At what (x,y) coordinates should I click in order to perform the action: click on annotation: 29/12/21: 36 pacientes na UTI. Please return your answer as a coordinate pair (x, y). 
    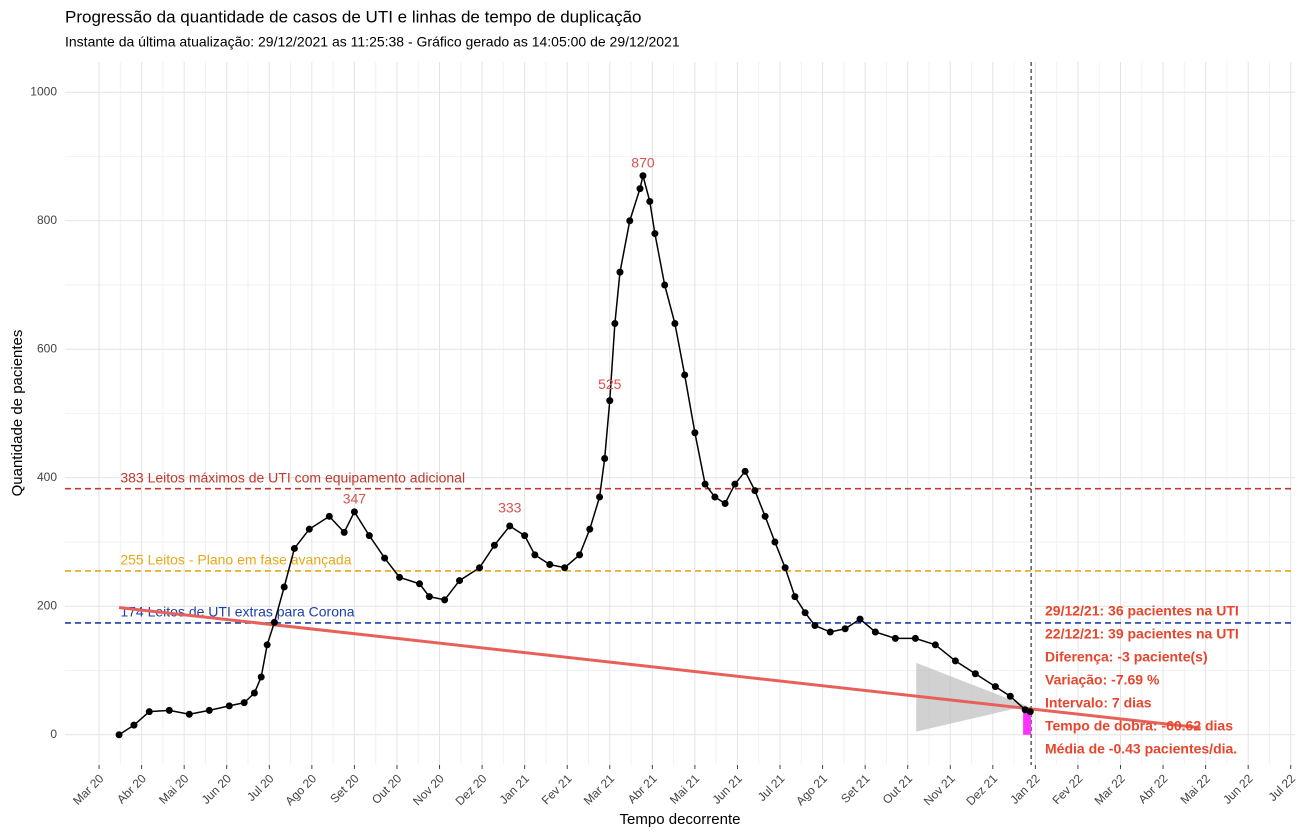
    Looking at the image, I should click on (1142, 611).